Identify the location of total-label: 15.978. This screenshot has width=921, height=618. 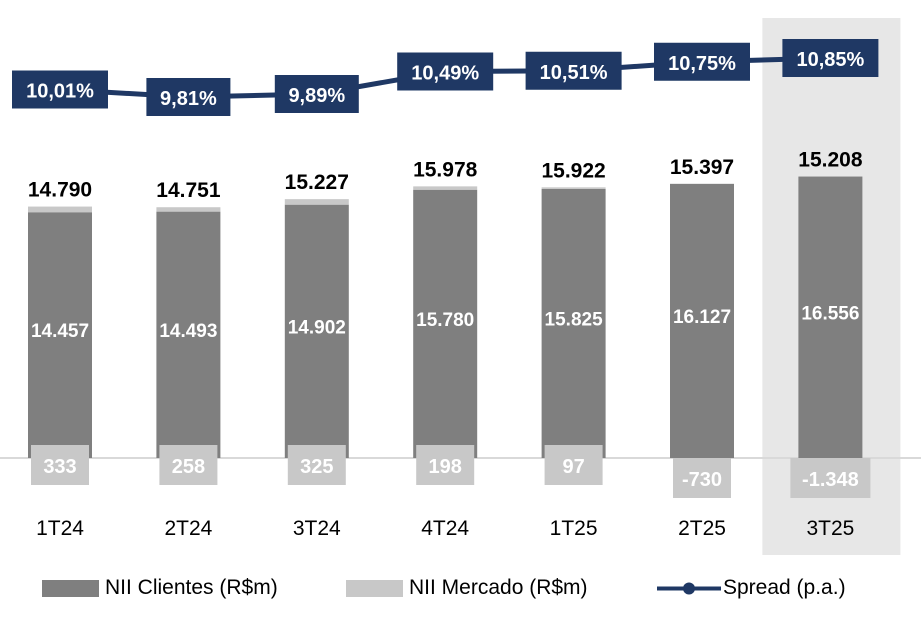
(445, 169).